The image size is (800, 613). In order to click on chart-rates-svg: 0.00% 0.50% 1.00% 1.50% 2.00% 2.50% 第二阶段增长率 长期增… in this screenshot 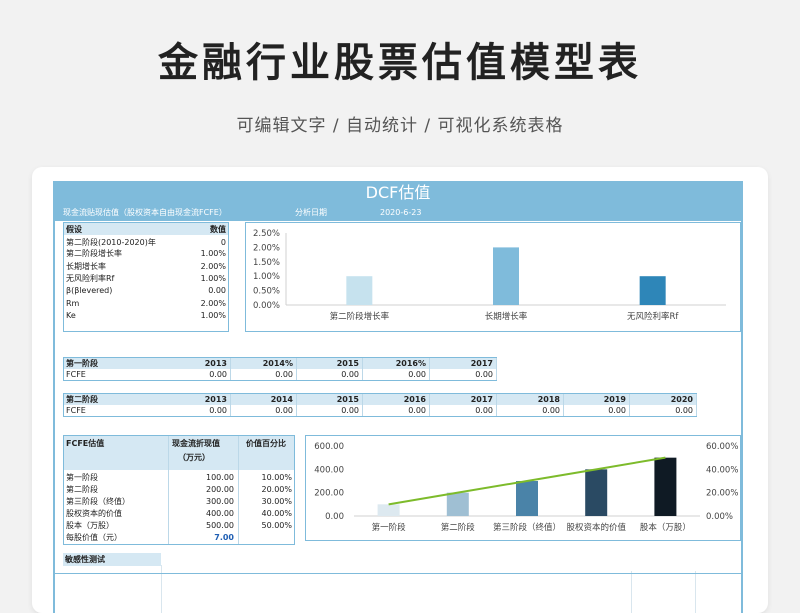, I will do `click(489, 275)`.